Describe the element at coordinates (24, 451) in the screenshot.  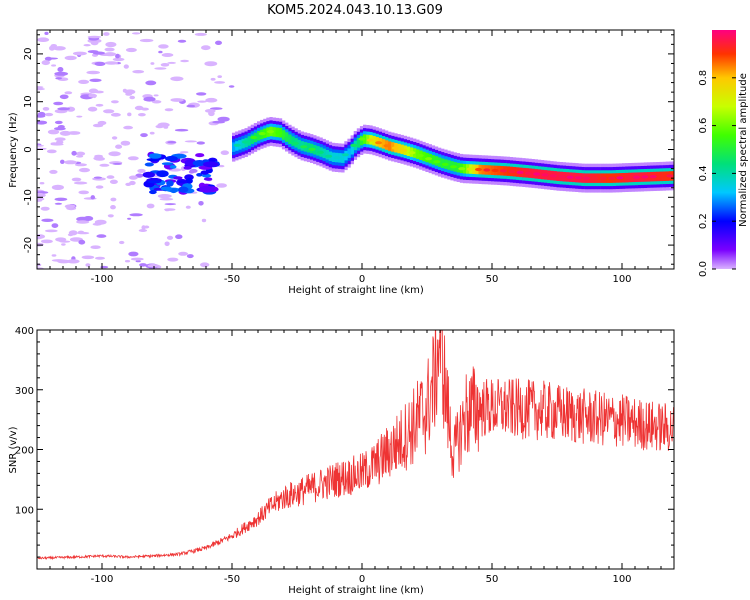
I see `snr-y-tick-label: 200` at that location.